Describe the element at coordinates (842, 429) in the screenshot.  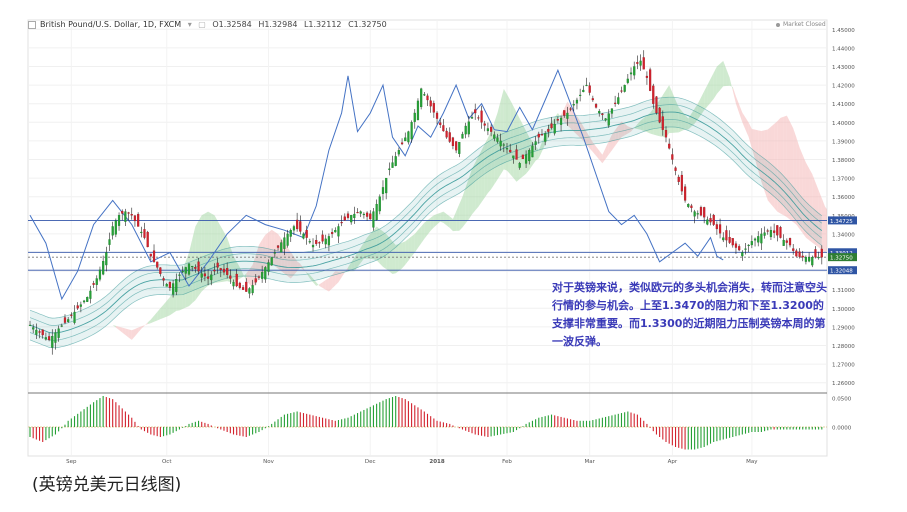
I see `oscillator-tick-label: 0.0000` at that location.